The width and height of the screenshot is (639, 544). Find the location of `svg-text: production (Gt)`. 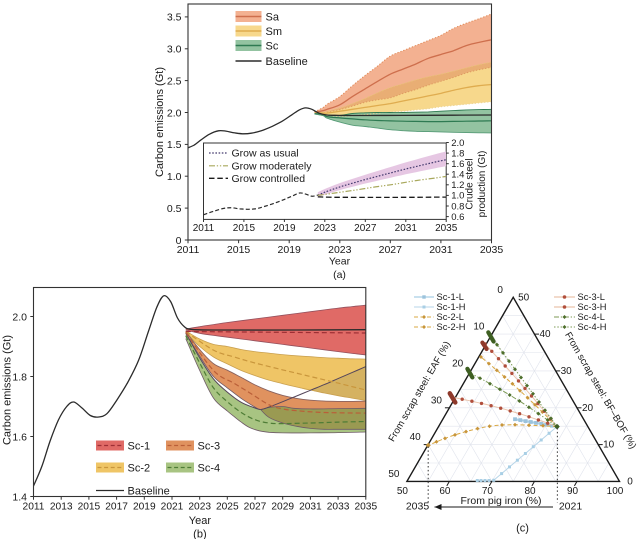

svg-text: production (Gt) is located at coordinates (482, 184).